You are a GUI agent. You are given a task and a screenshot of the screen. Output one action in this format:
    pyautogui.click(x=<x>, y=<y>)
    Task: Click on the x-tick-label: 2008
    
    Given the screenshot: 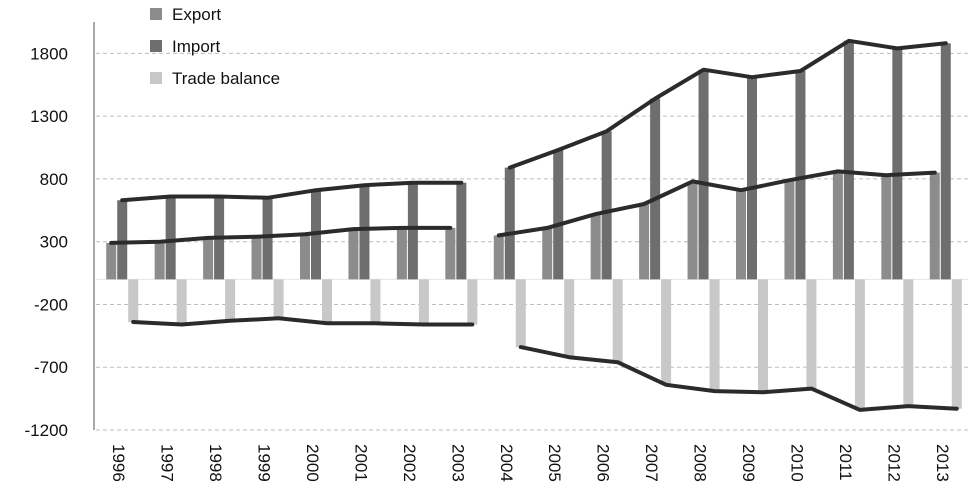 What is the action you would take?
    pyautogui.click(x=700, y=463)
    